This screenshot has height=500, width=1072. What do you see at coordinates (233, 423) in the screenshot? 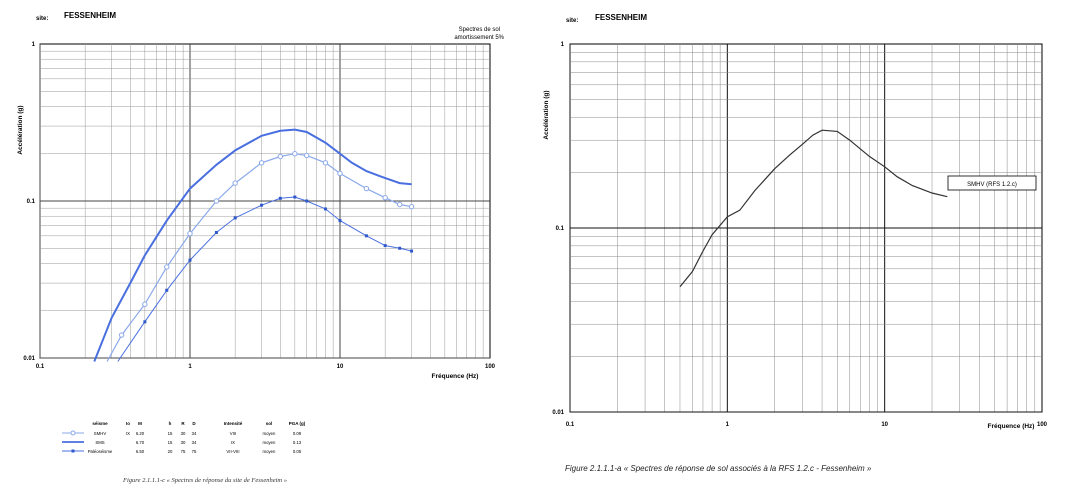
I see `legend-header-cell: Intensité` at bounding box center [233, 423].